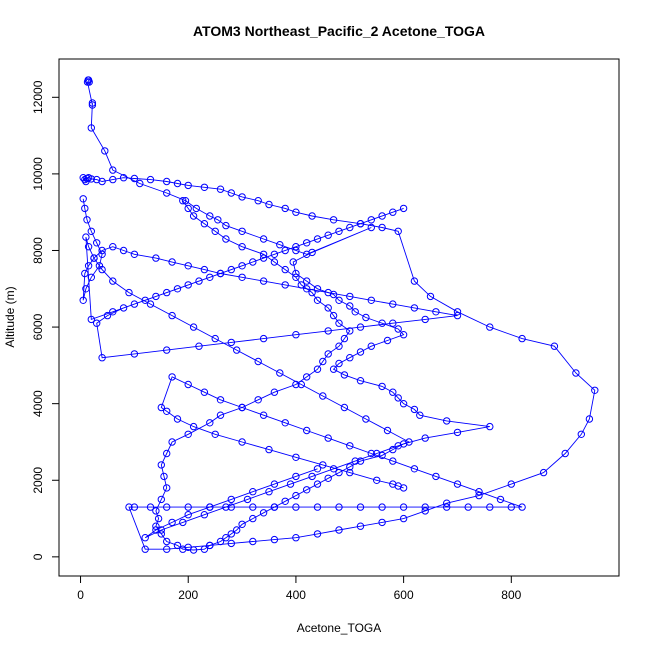 The image size is (650, 650). Describe the element at coordinates (339, 628) in the screenshot. I see `x-axis-title: Acetone_TOGA` at that location.